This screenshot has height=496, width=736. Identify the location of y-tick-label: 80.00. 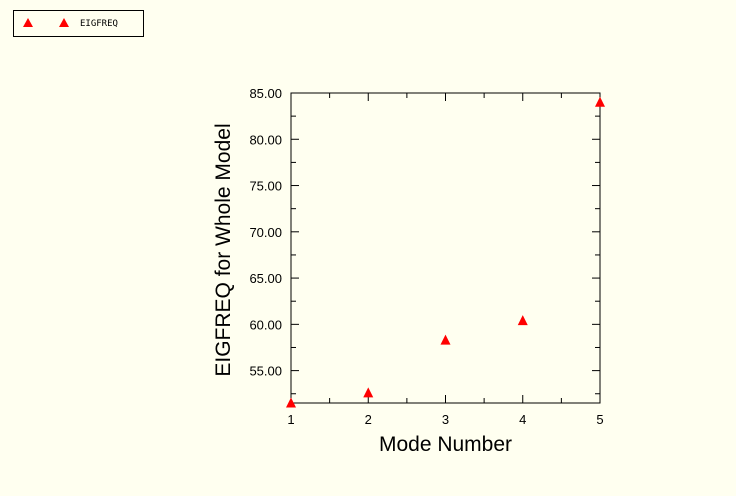
(265, 139).